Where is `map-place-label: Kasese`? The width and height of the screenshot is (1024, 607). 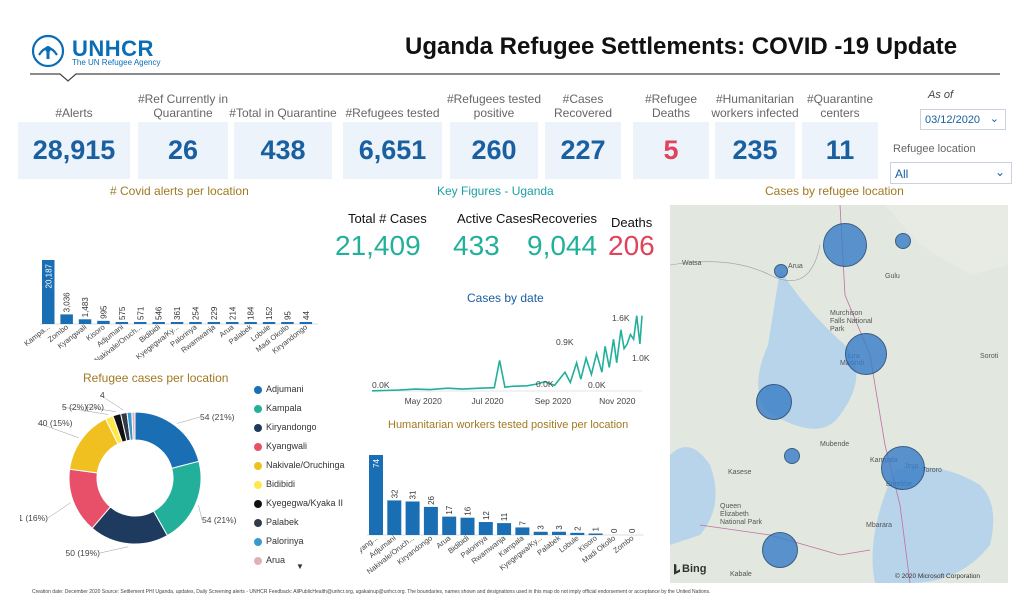 map-place-label: Kasese is located at coordinates (740, 472).